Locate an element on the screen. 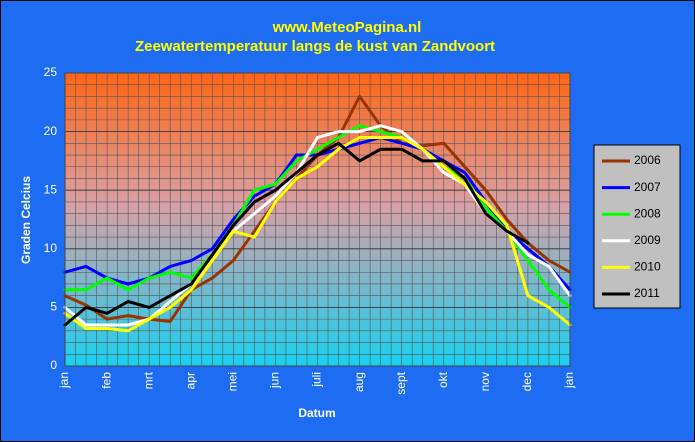 This screenshot has height=442, width=695. legend-label: 2009 is located at coordinates (647, 240).